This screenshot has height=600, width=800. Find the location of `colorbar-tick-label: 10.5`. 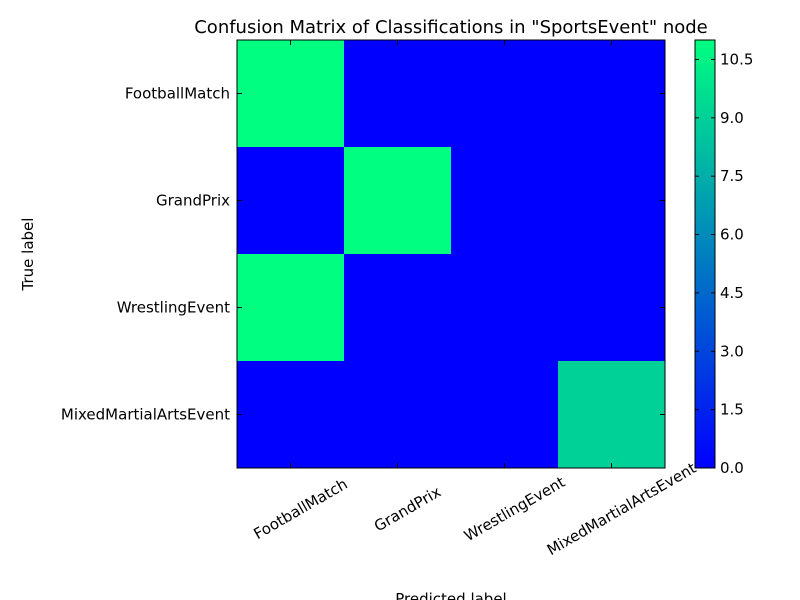

colorbar-tick-label: 10.5 is located at coordinates (736, 59).